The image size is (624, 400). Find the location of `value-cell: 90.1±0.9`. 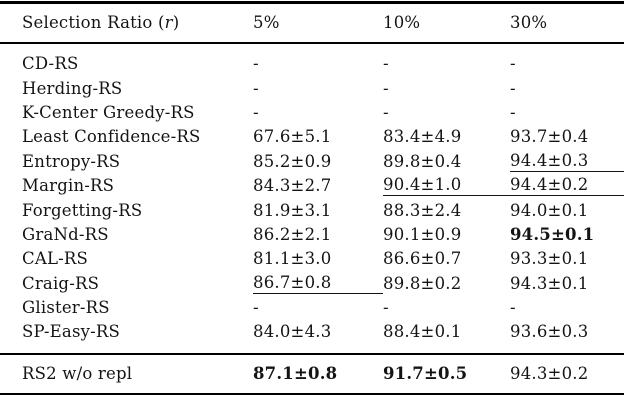

value-cell: 90.1±0.9 is located at coordinates (422, 234).